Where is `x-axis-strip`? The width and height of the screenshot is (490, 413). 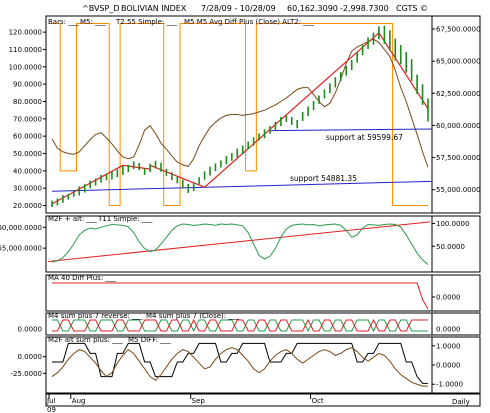 x-axis-strip is located at coordinates (263, 400).